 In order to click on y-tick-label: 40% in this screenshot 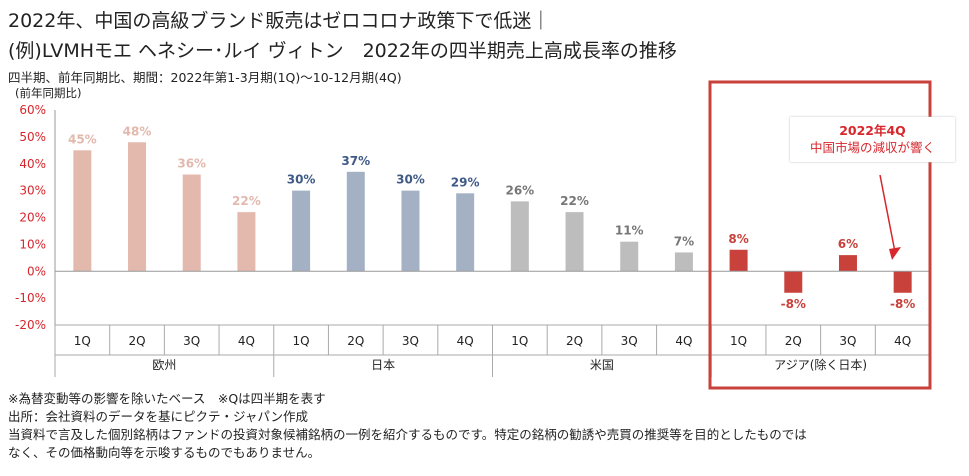, I will do `click(32, 164)`.